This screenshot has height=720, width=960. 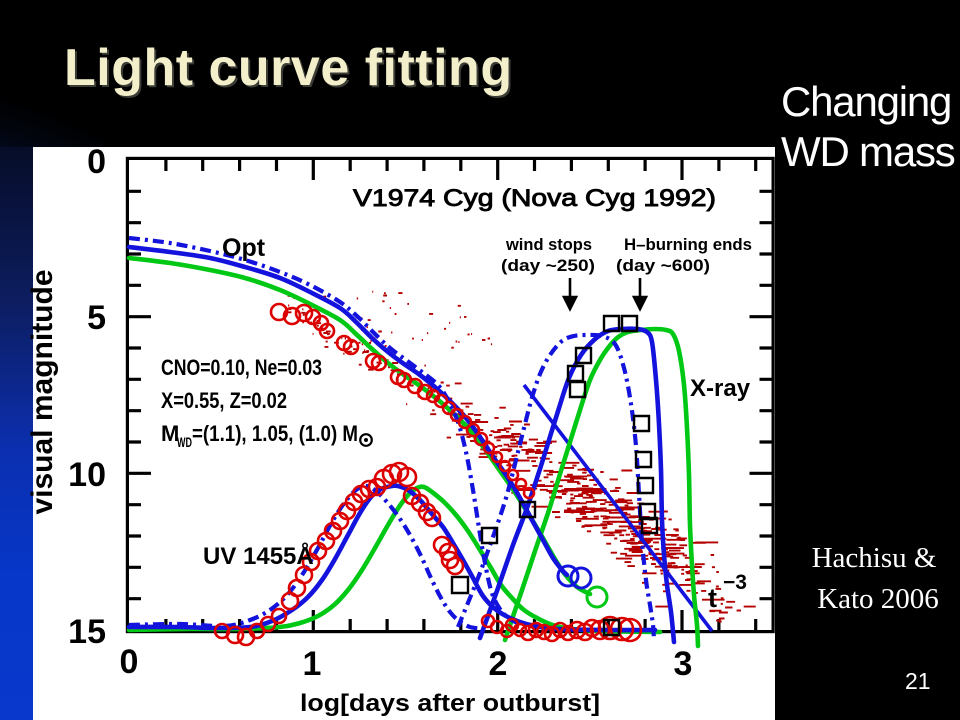 I want to click on svg-text: X=0.55, Z=0.02, so click(x=224, y=400).